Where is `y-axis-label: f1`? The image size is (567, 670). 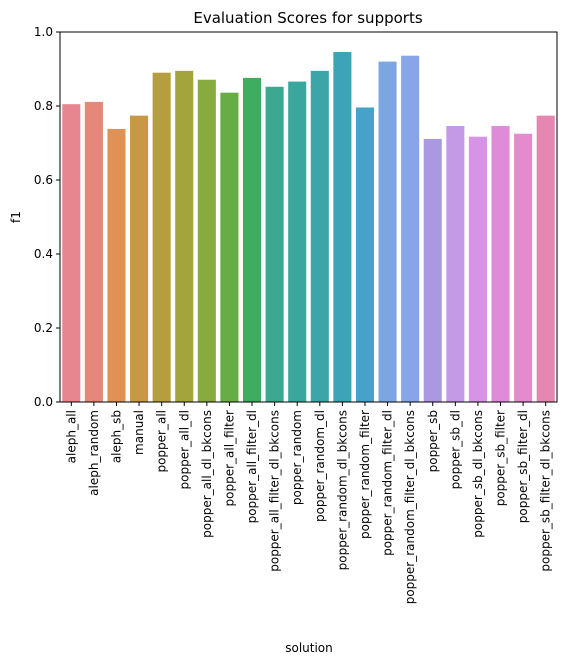 y-axis-label: f1 is located at coordinates (16, 217).